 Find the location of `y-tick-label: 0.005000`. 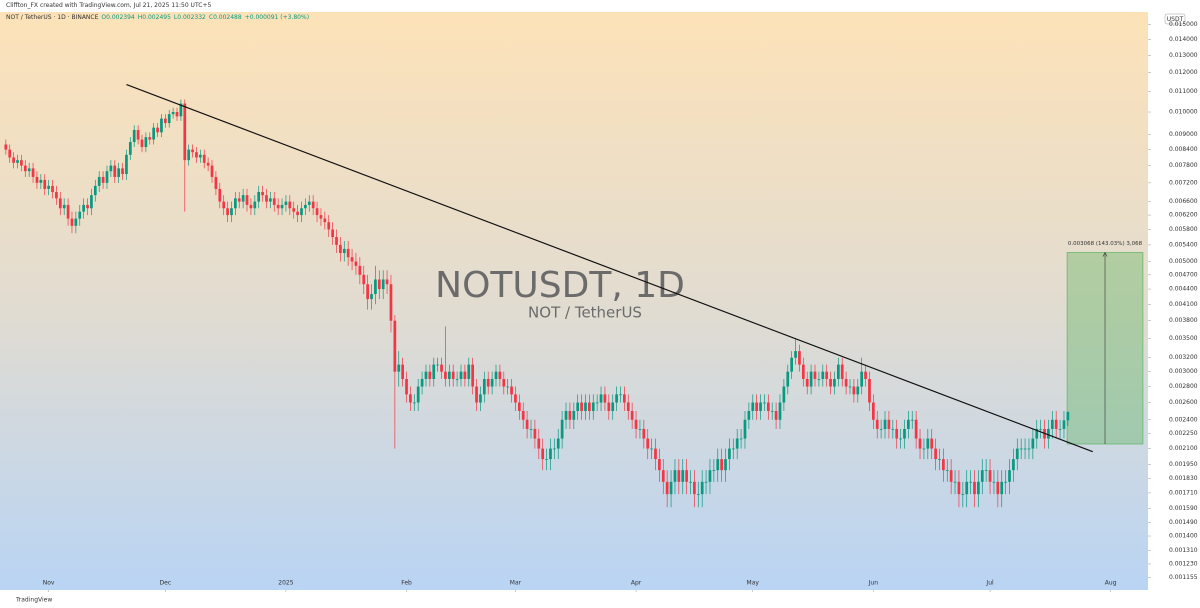

y-tick-label: 0.005000 is located at coordinates (1183, 261).